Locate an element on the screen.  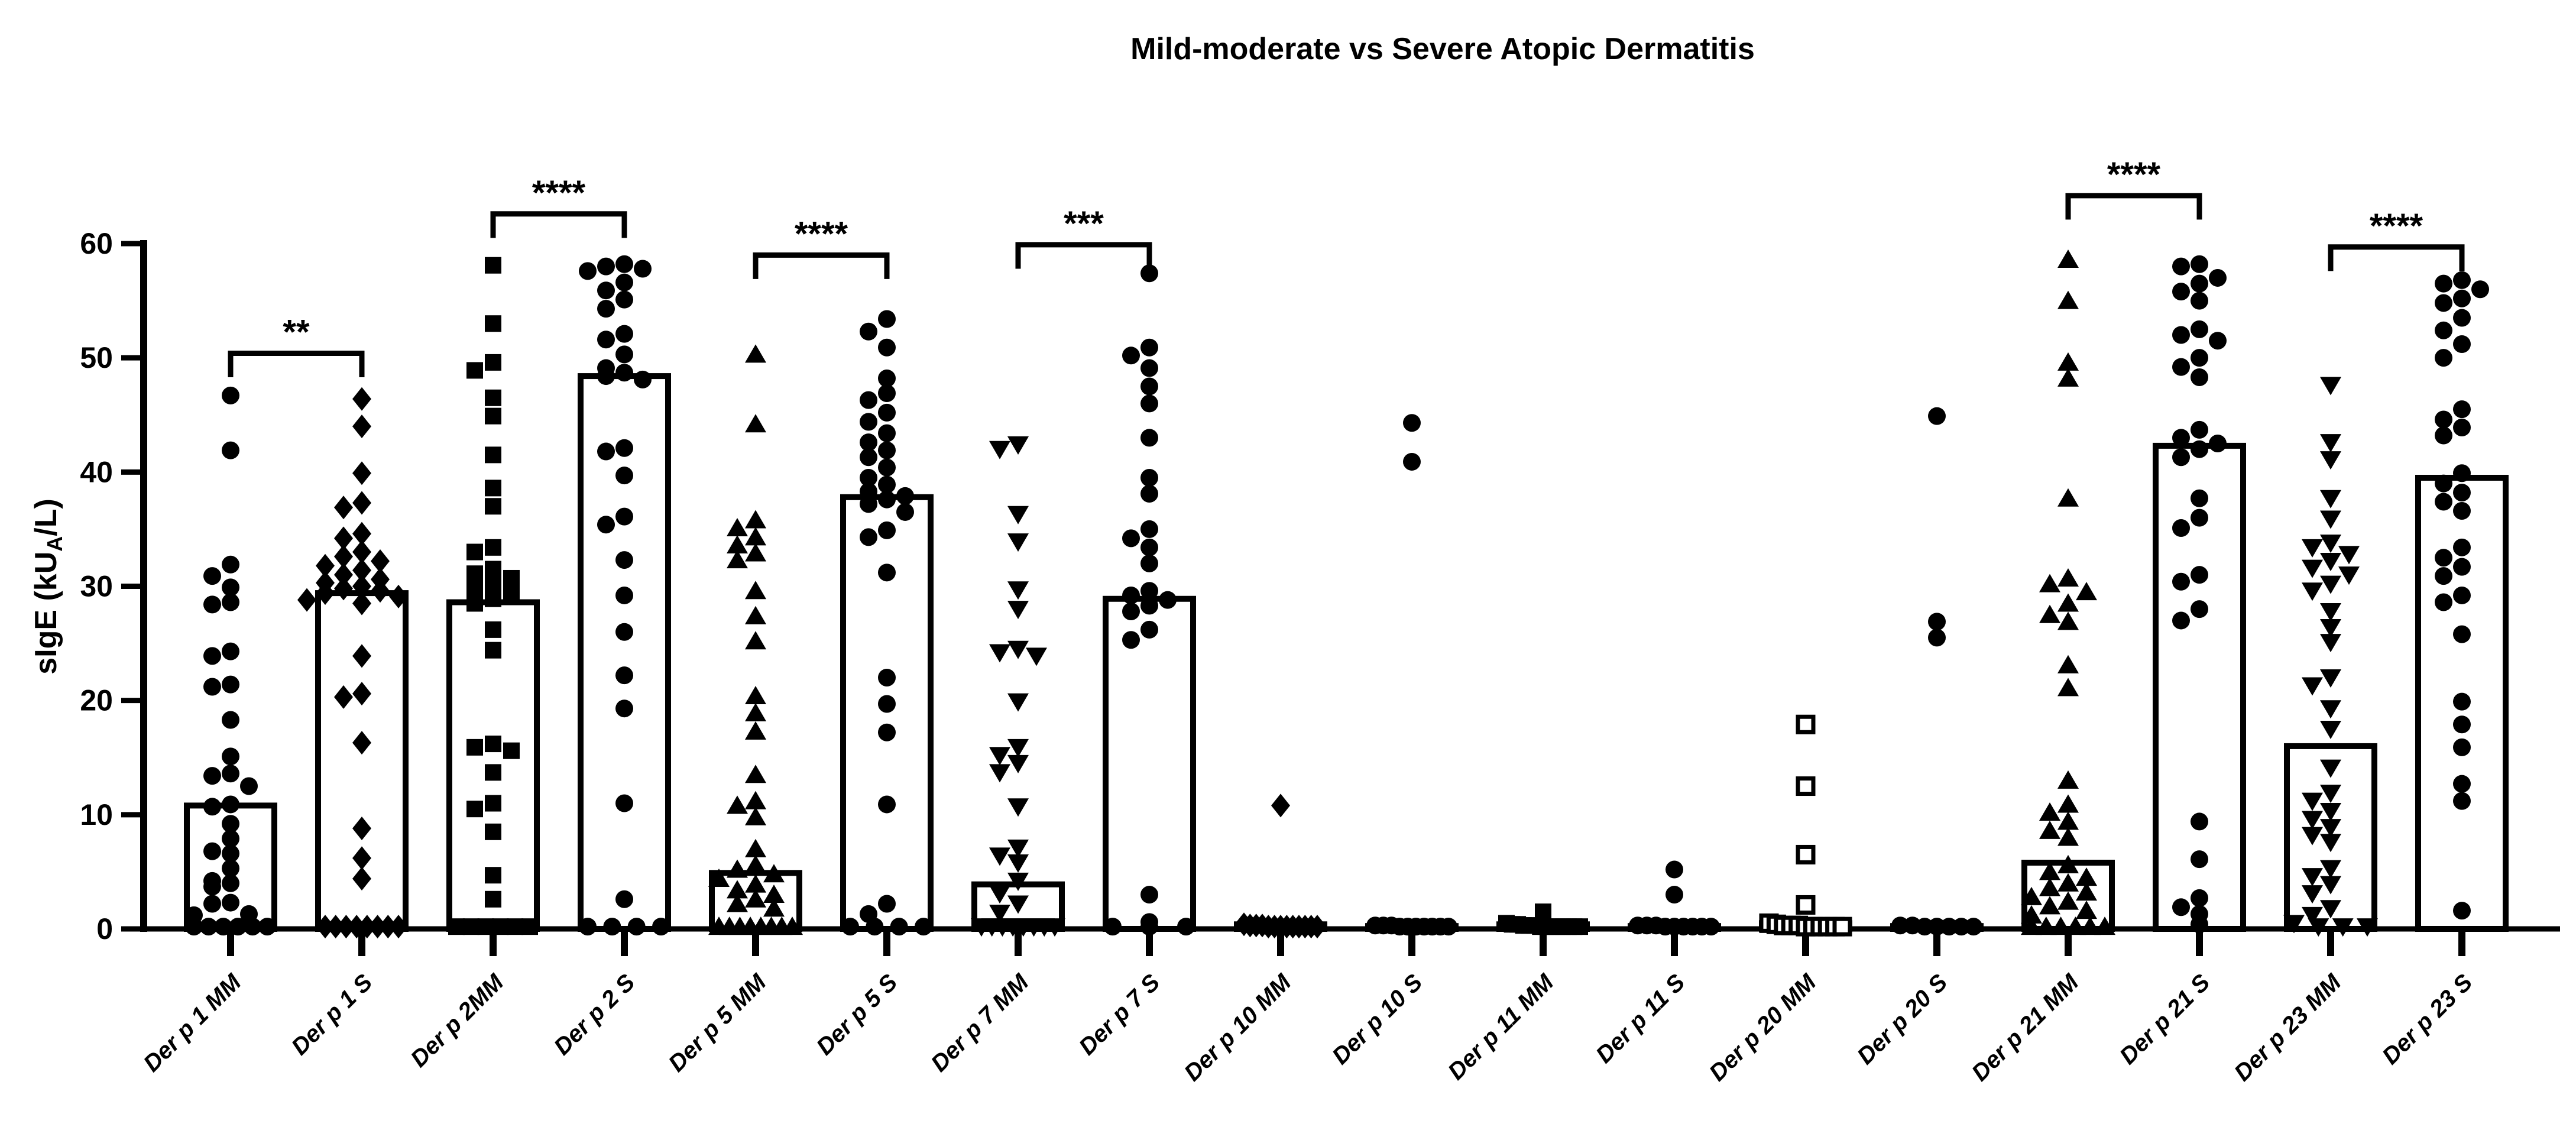
significance-label: **** is located at coordinates (2396, 226).